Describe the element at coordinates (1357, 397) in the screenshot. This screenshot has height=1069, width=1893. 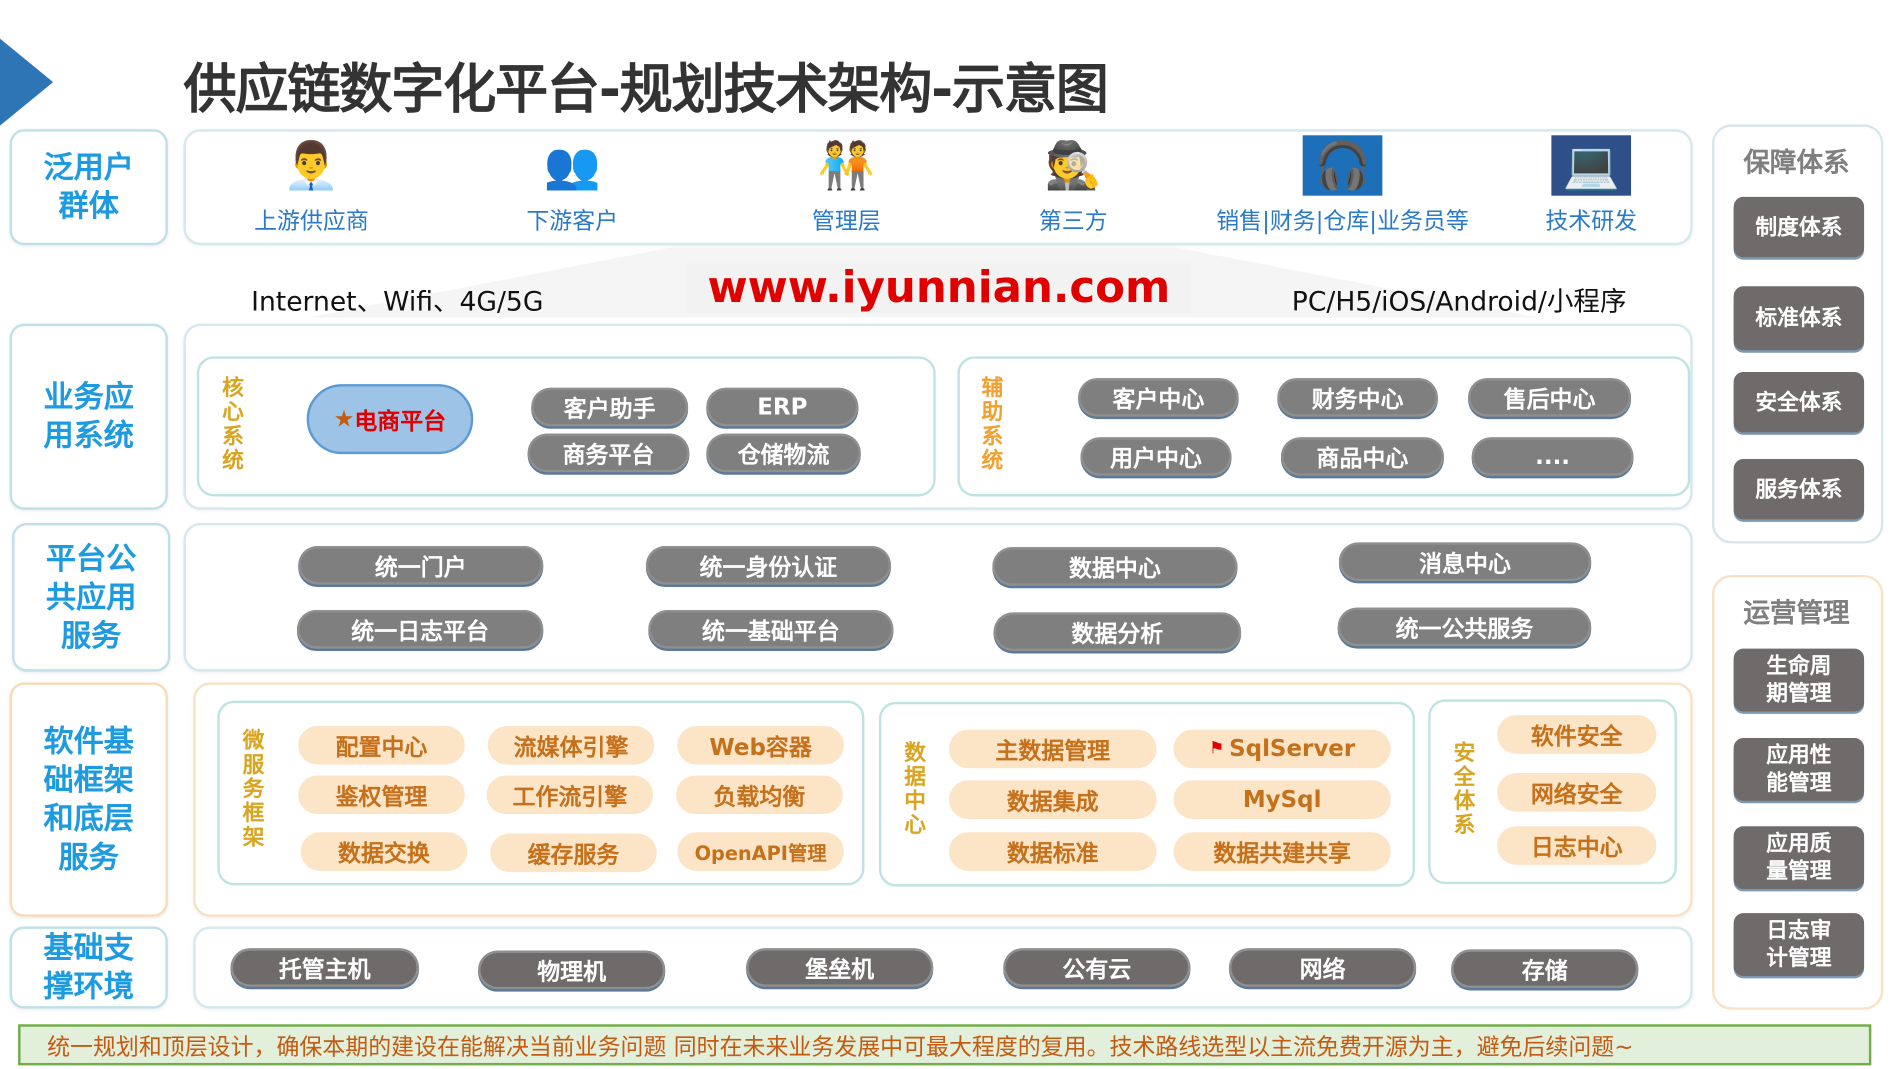
I see `aux-item: 财务中心` at that location.